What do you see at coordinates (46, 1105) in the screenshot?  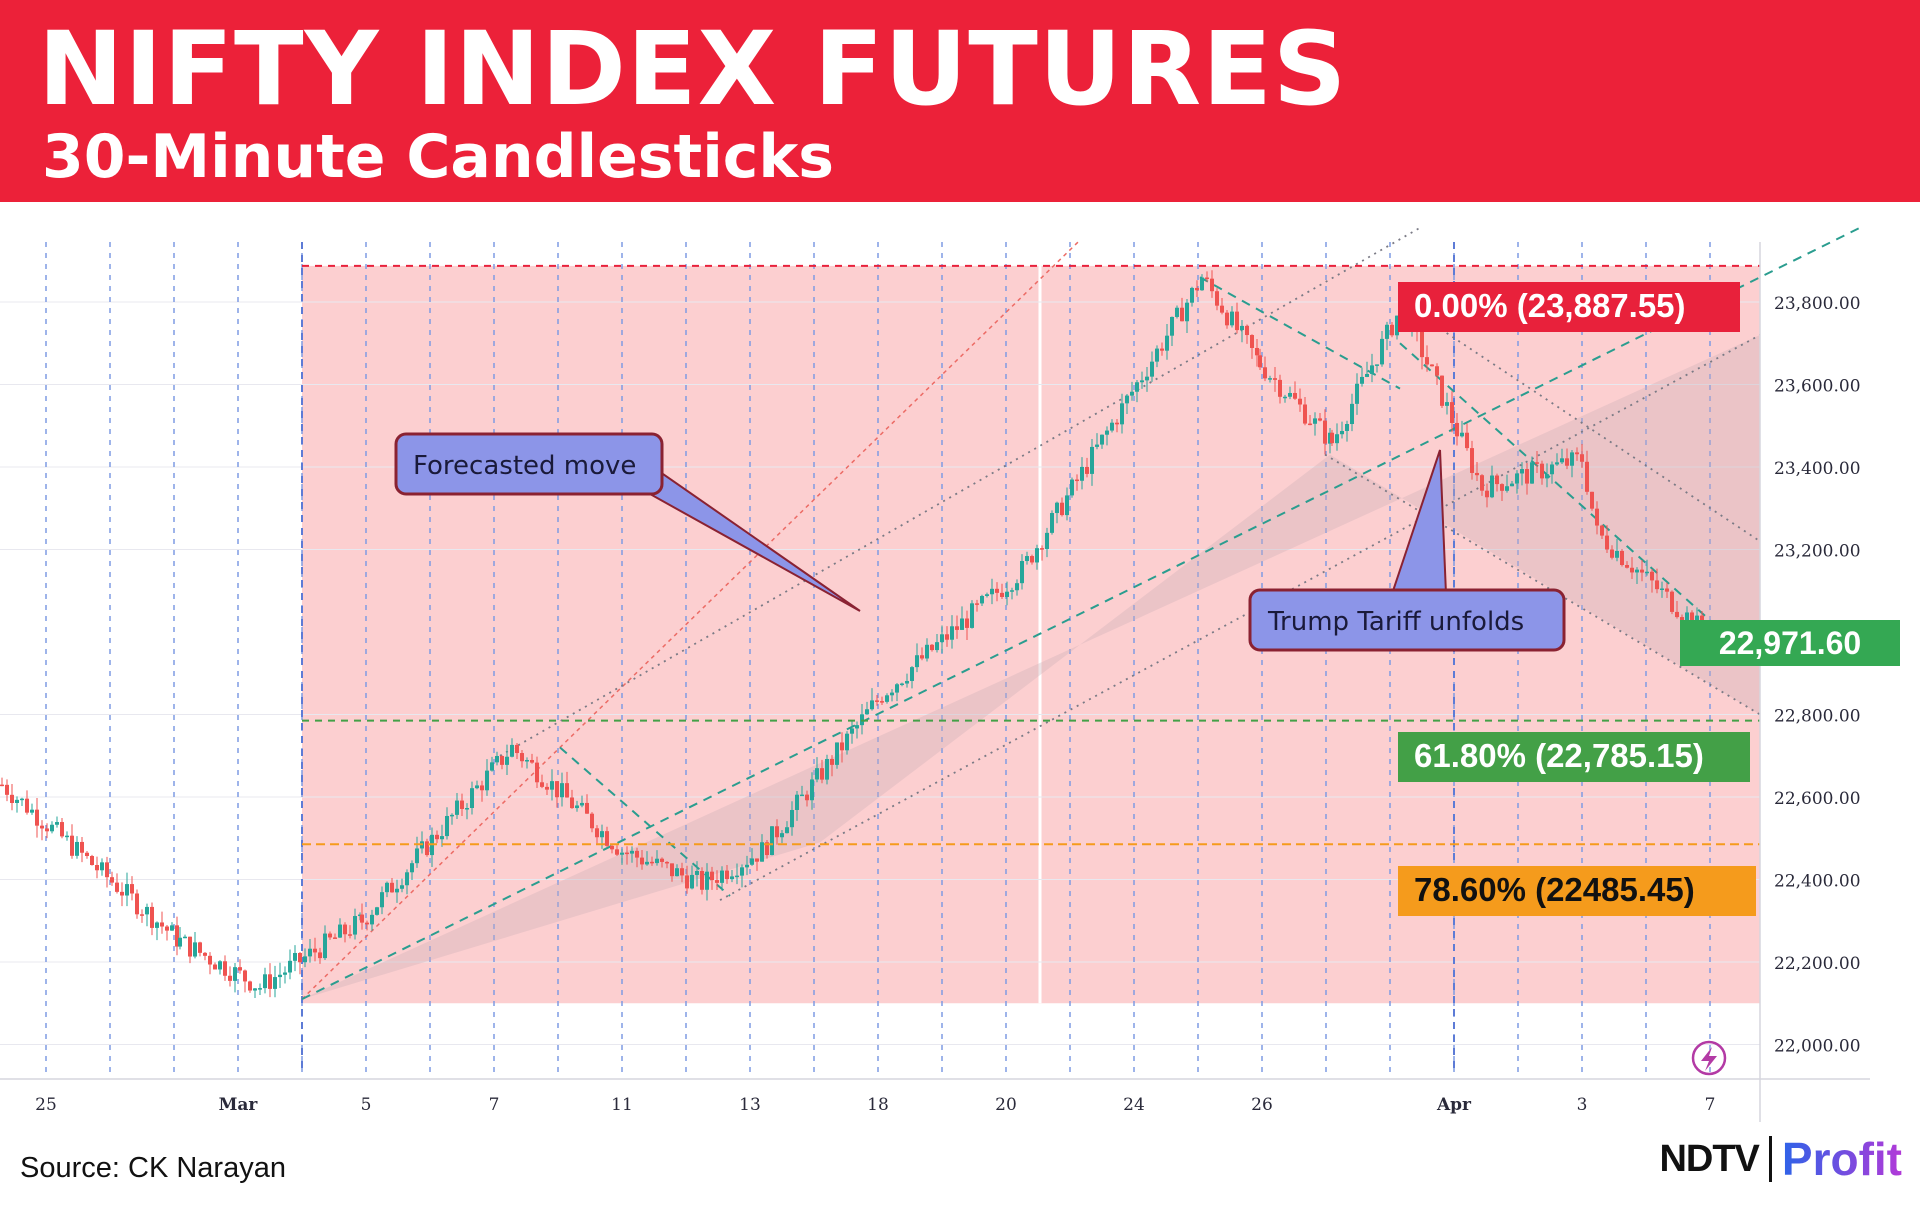 I see `x-tick-label: 25` at bounding box center [46, 1105].